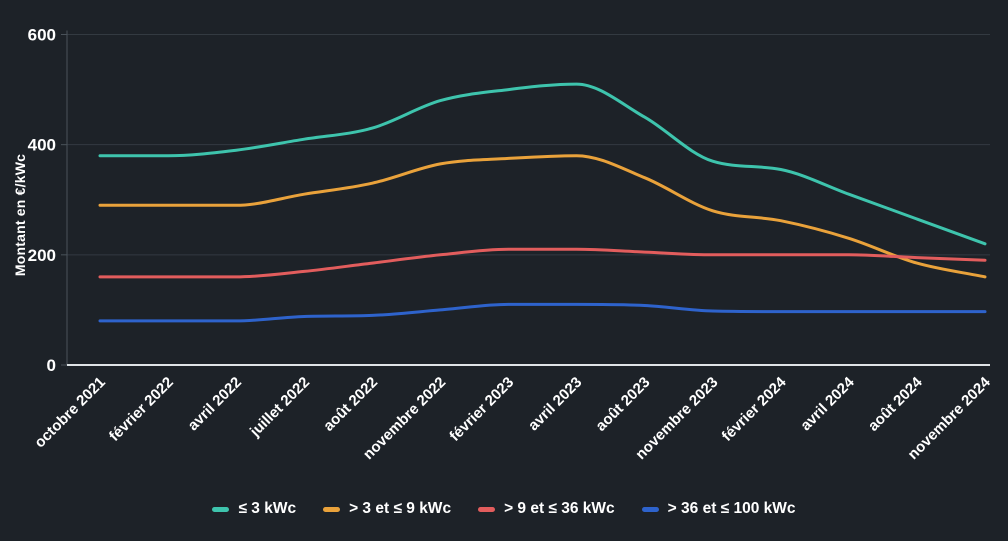 The height and width of the screenshot is (541, 1008). What do you see at coordinates (69, 412) in the screenshot?
I see `x-tick-label: octobre 2021` at bounding box center [69, 412].